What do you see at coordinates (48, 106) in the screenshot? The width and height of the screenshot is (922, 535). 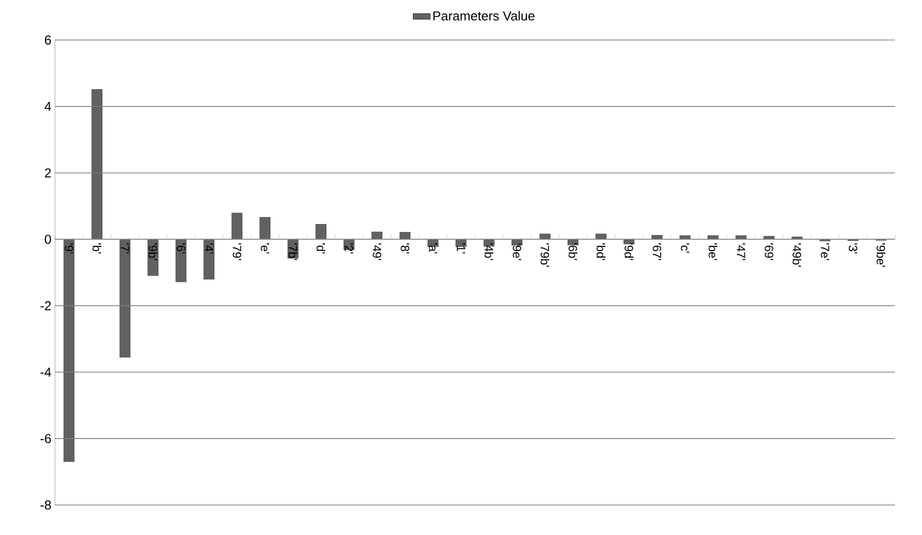 I see `y-tick-label: 4` at bounding box center [48, 106].